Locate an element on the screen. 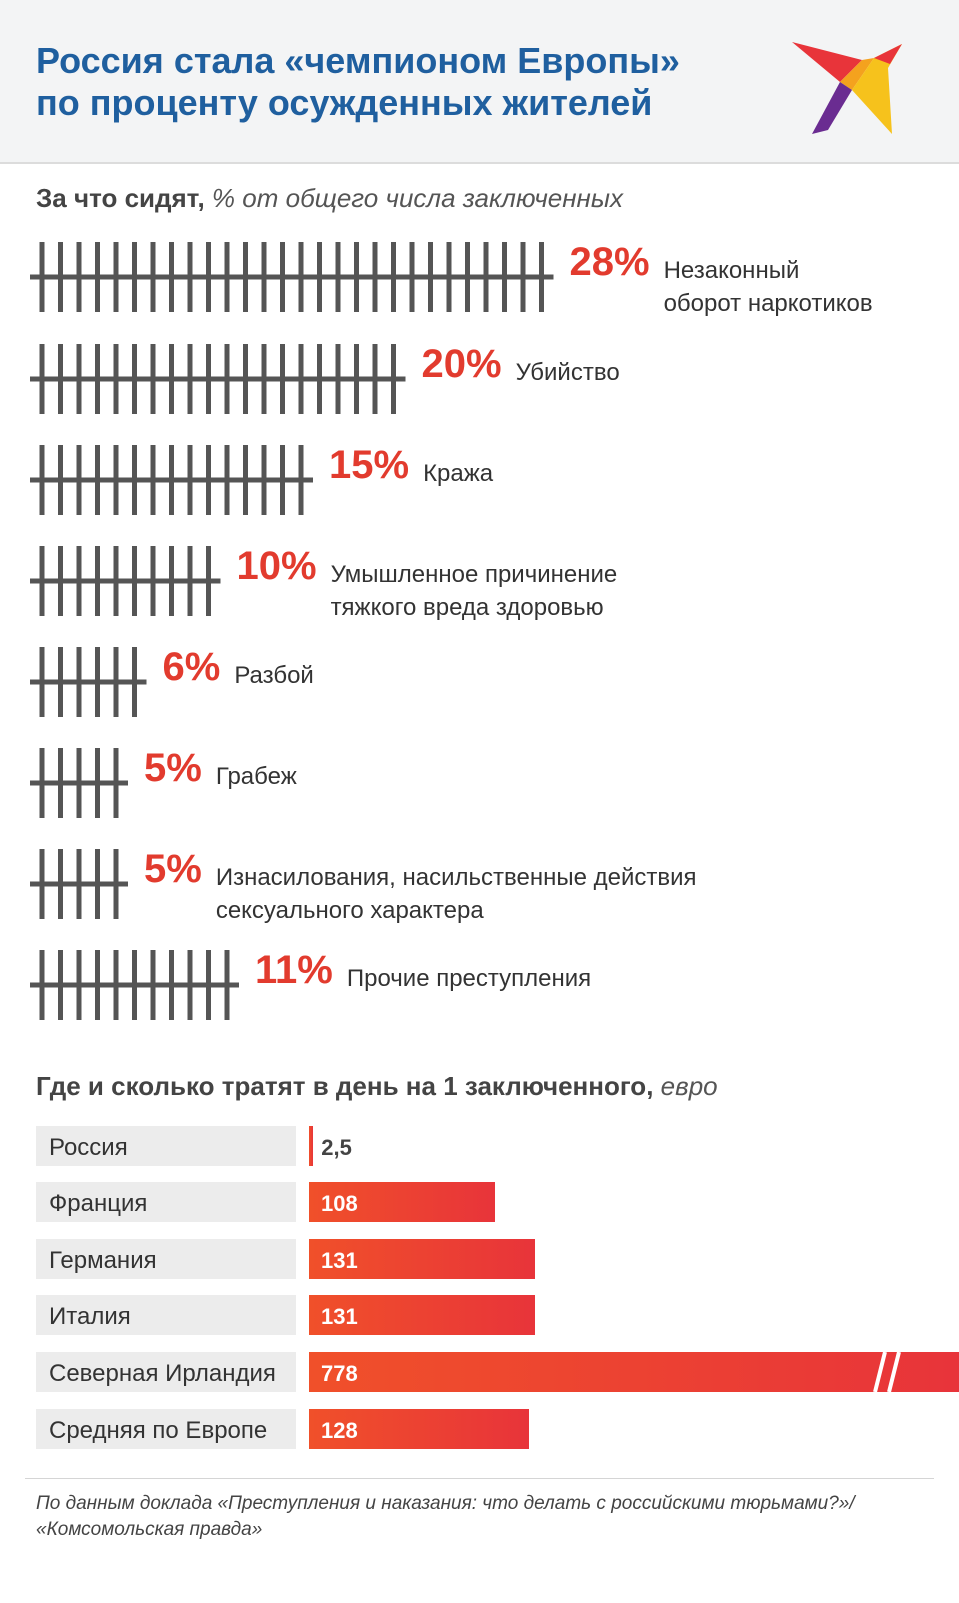 The width and height of the screenshot is (959, 1603). crime-row: 20% Убийство is located at coordinates (479, 382).